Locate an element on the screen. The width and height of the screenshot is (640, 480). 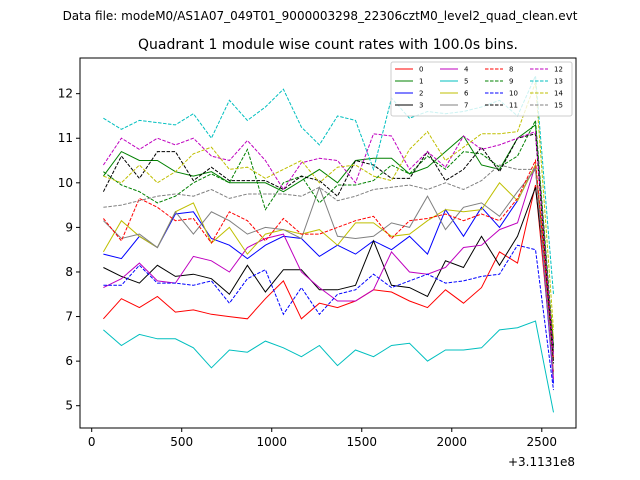
legend-label-12: 12 is located at coordinates (558, 70).